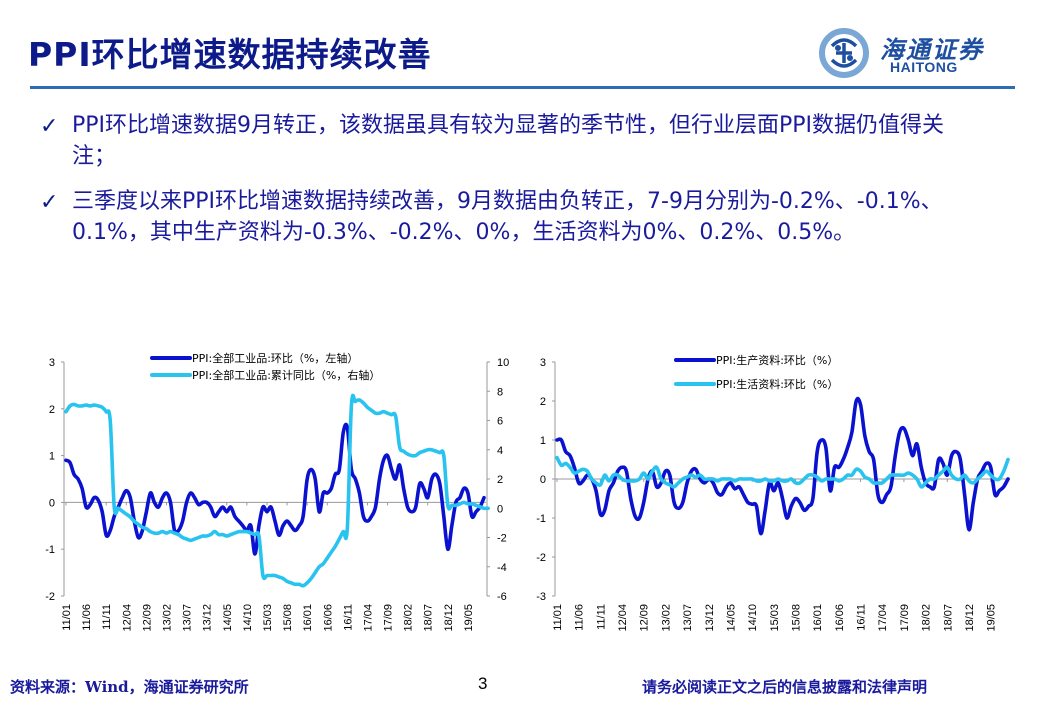 The height and width of the screenshot is (718, 1040). What do you see at coordinates (541, 597) in the screenshot?
I see `y-tick-label-left: -3` at bounding box center [541, 597].